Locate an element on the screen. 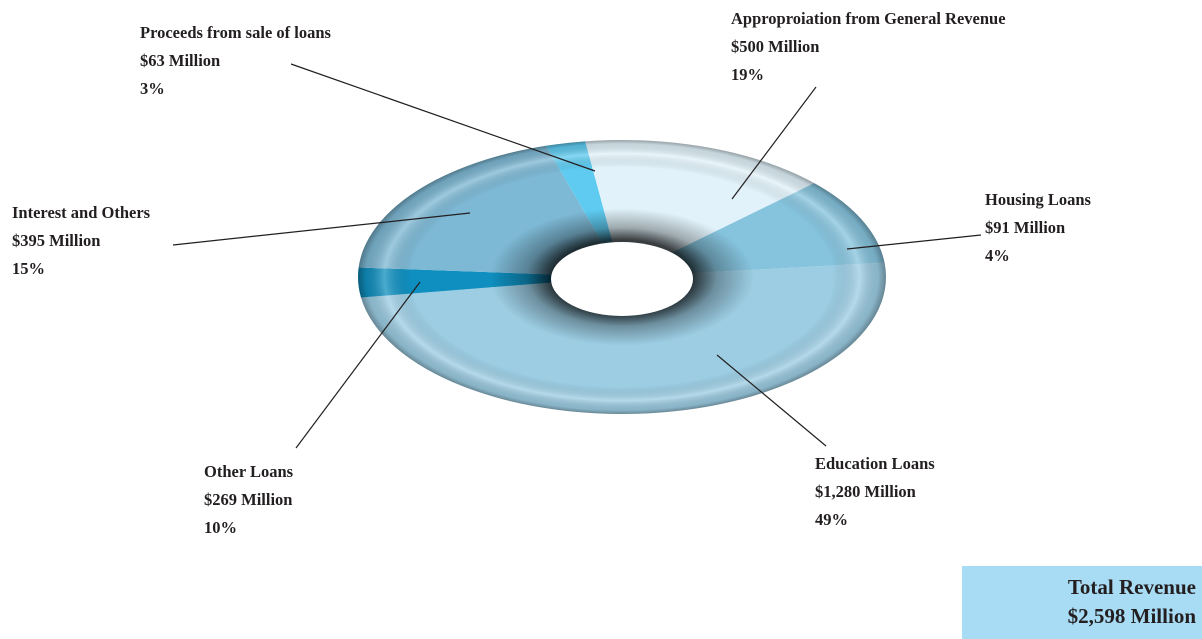 This screenshot has width=1202, height=639. slice-amount: $500 Million is located at coordinates (775, 46).